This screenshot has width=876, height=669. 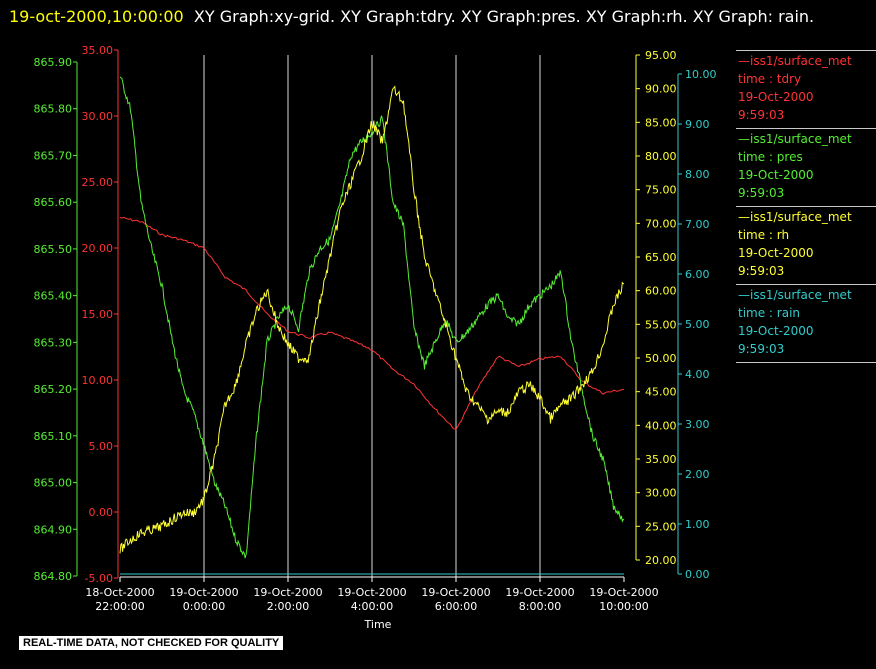 What do you see at coordinates (661, 122) in the screenshot?
I see `rh-tick-label: 85.00` at bounding box center [661, 122].